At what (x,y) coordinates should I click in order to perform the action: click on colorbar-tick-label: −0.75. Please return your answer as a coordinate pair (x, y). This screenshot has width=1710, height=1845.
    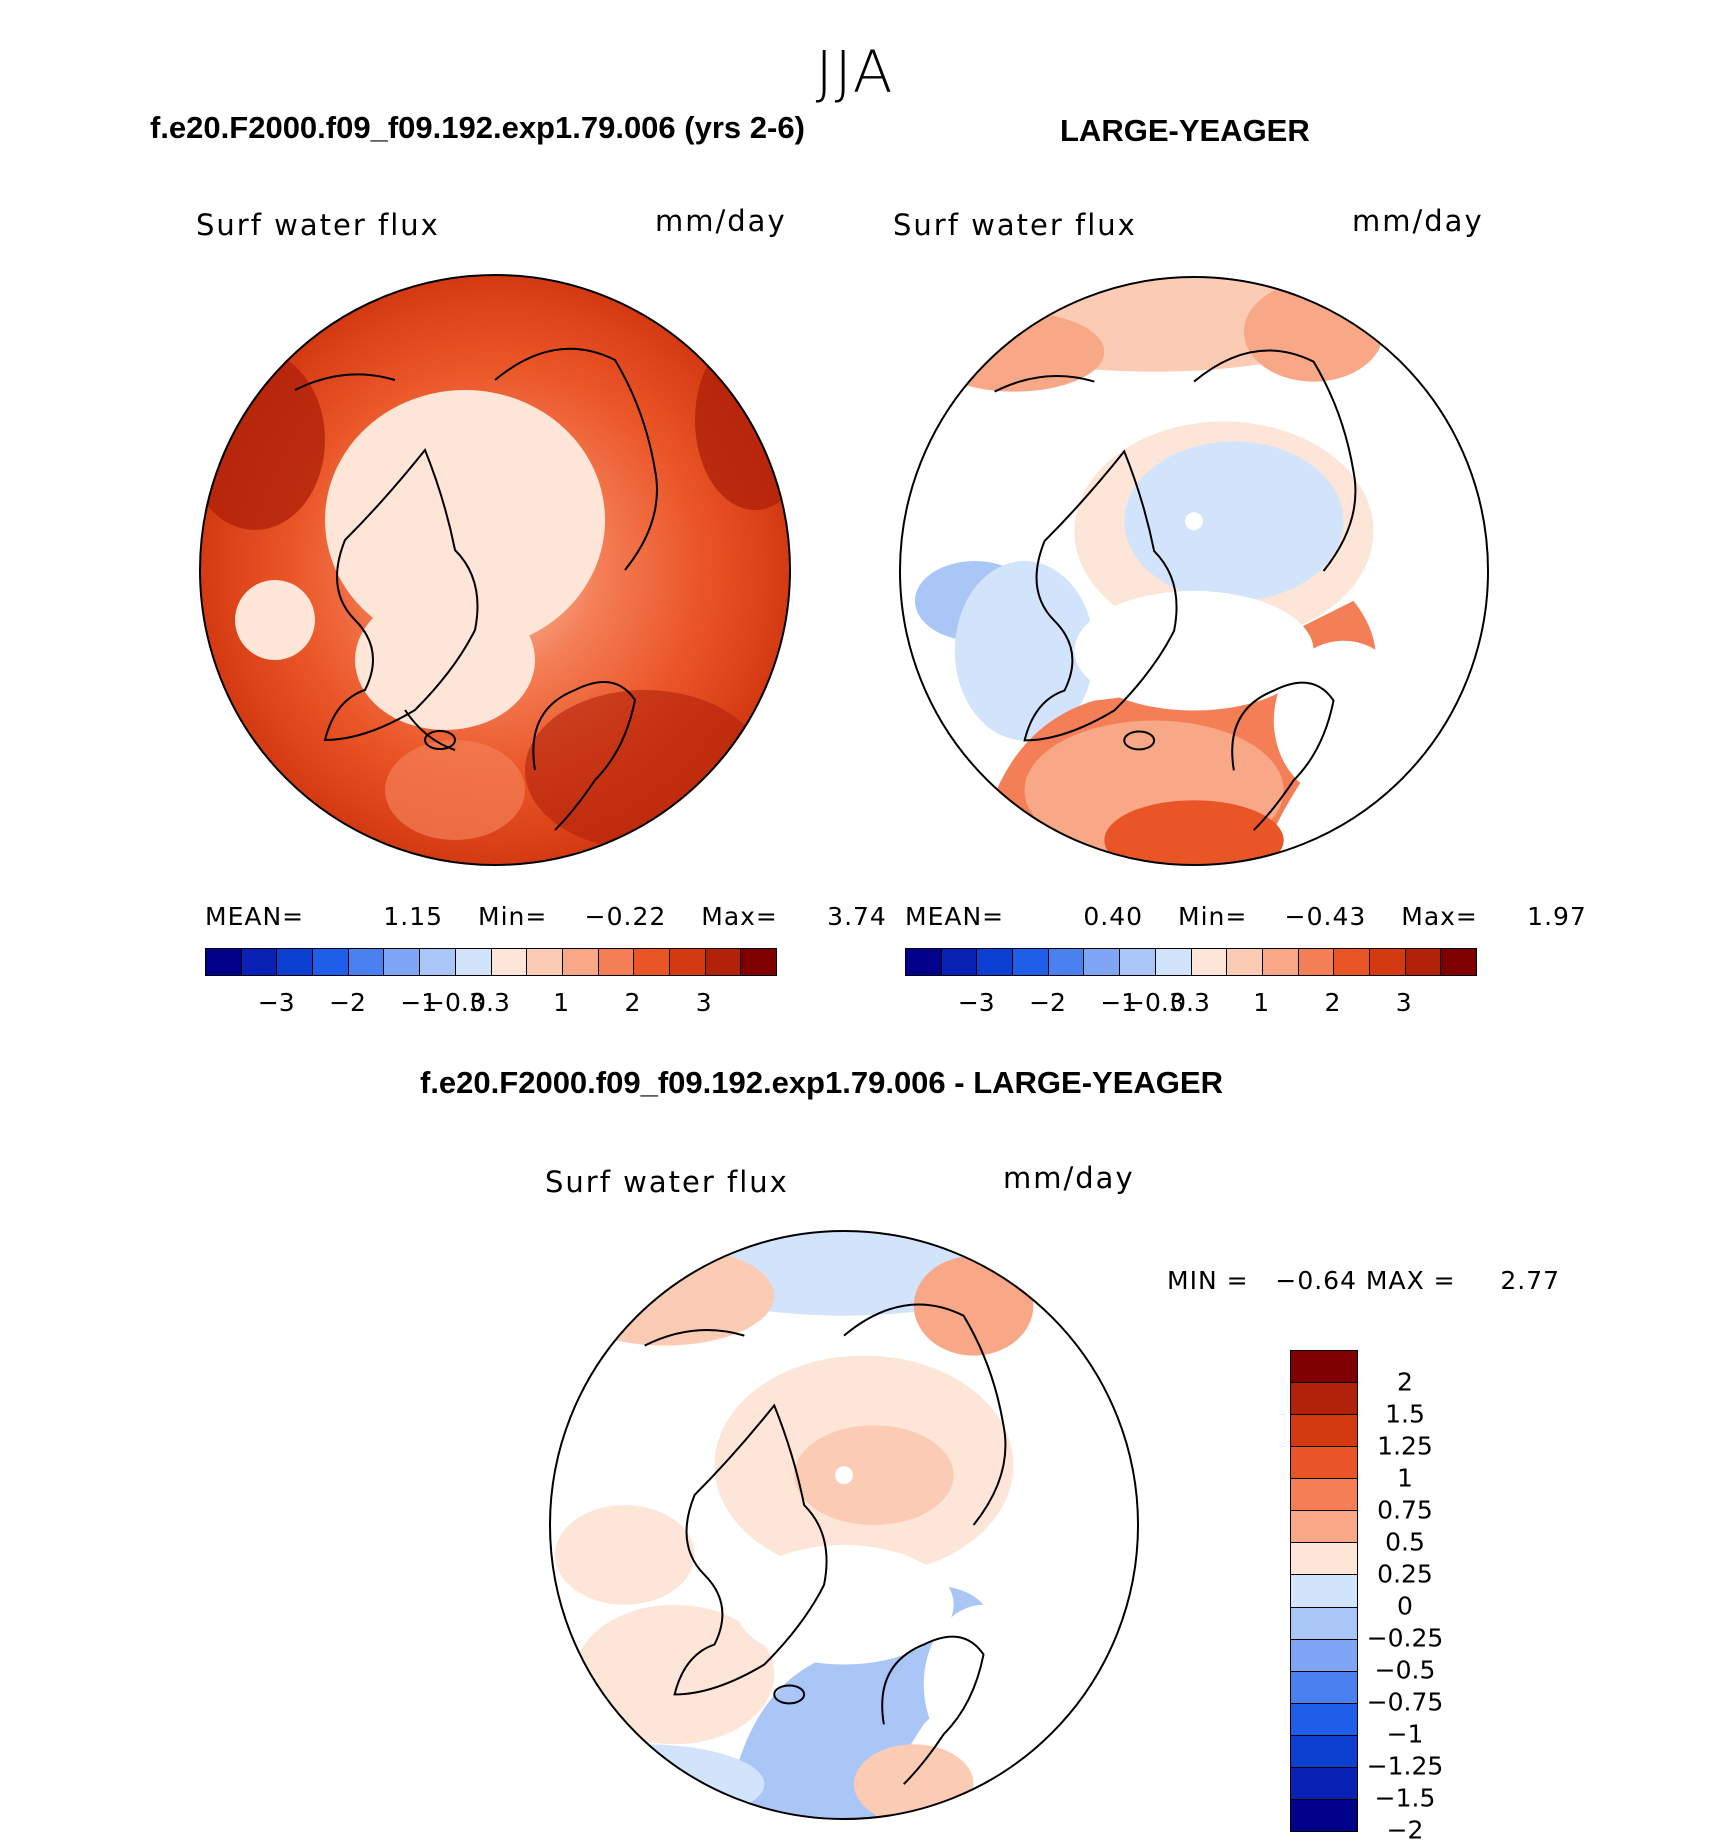
    Looking at the image, I should click on (1405, 1702).